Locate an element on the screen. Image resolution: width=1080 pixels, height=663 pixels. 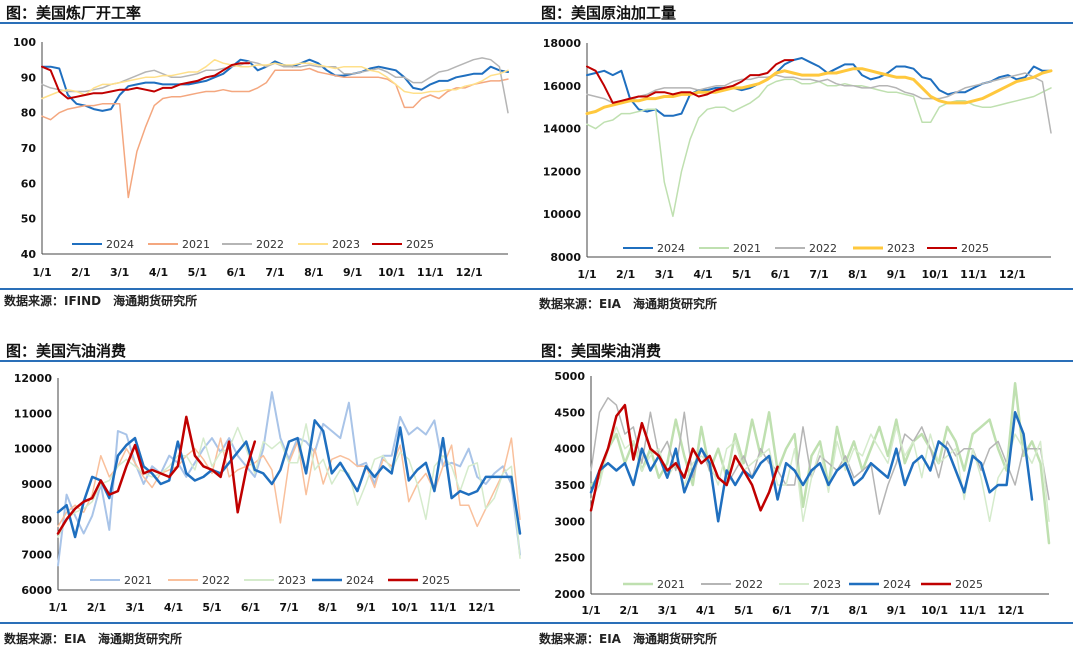
chart-title: 图：美国炼厂开工率 is located at coordinates (74, 13).